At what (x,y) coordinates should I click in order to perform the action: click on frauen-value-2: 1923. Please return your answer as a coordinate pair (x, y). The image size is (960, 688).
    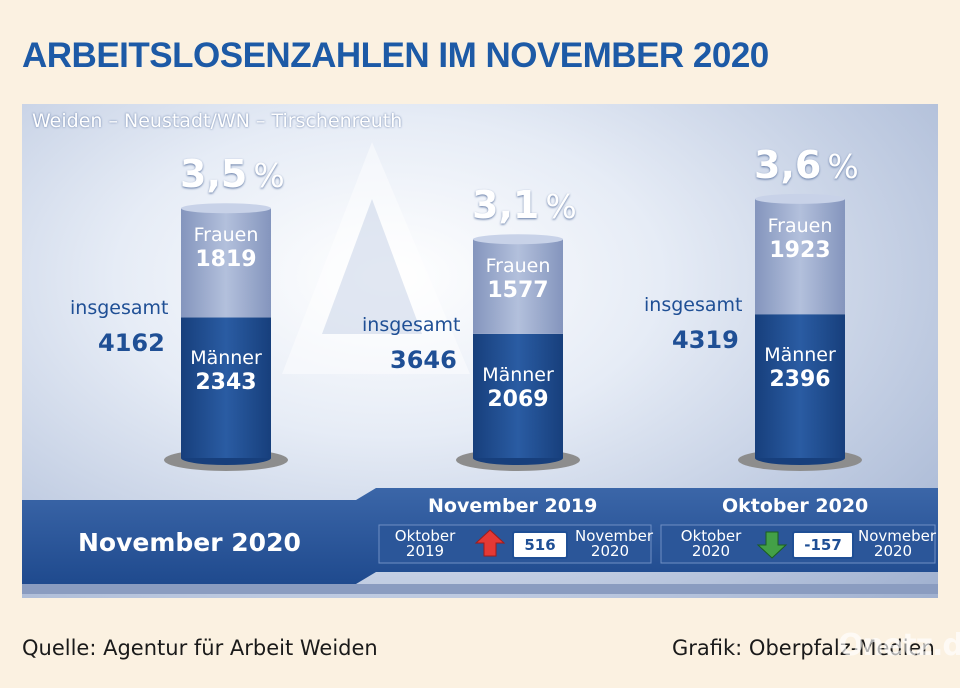
    Looking at the image, I should click on (800, 250).